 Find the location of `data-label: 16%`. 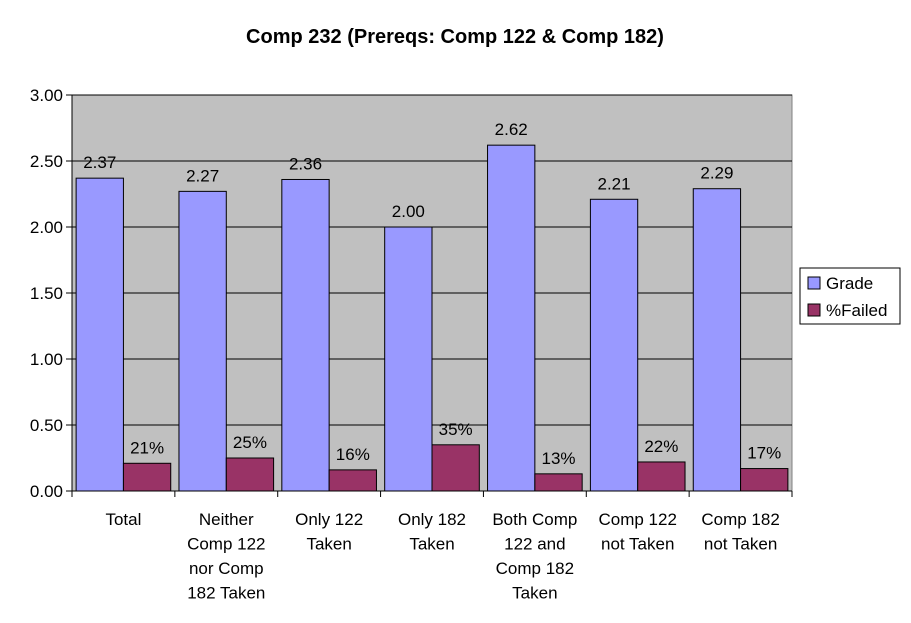

data-label: 16% is located at coordinates (353, 454).